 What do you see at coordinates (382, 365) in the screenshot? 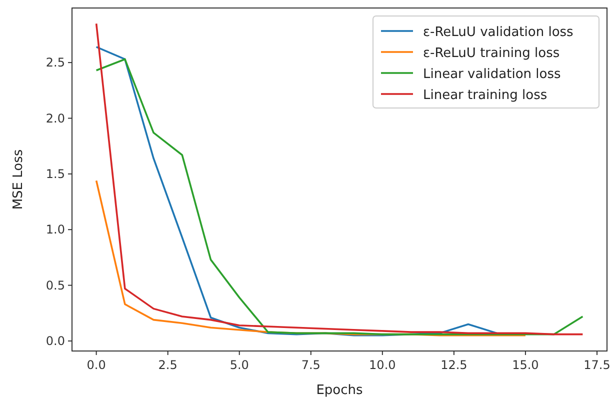
I see `x-tick-label: 10.0` at bounding box center [382, 365].